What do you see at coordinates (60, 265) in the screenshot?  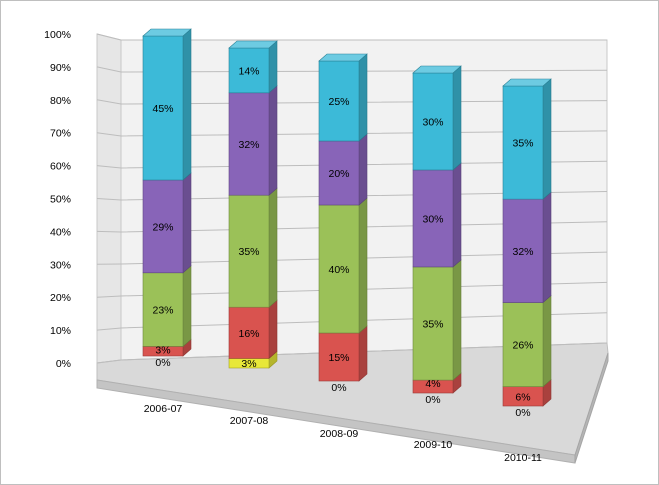 I see `y-tick-label: 30%` at bounding box center [60, 265].